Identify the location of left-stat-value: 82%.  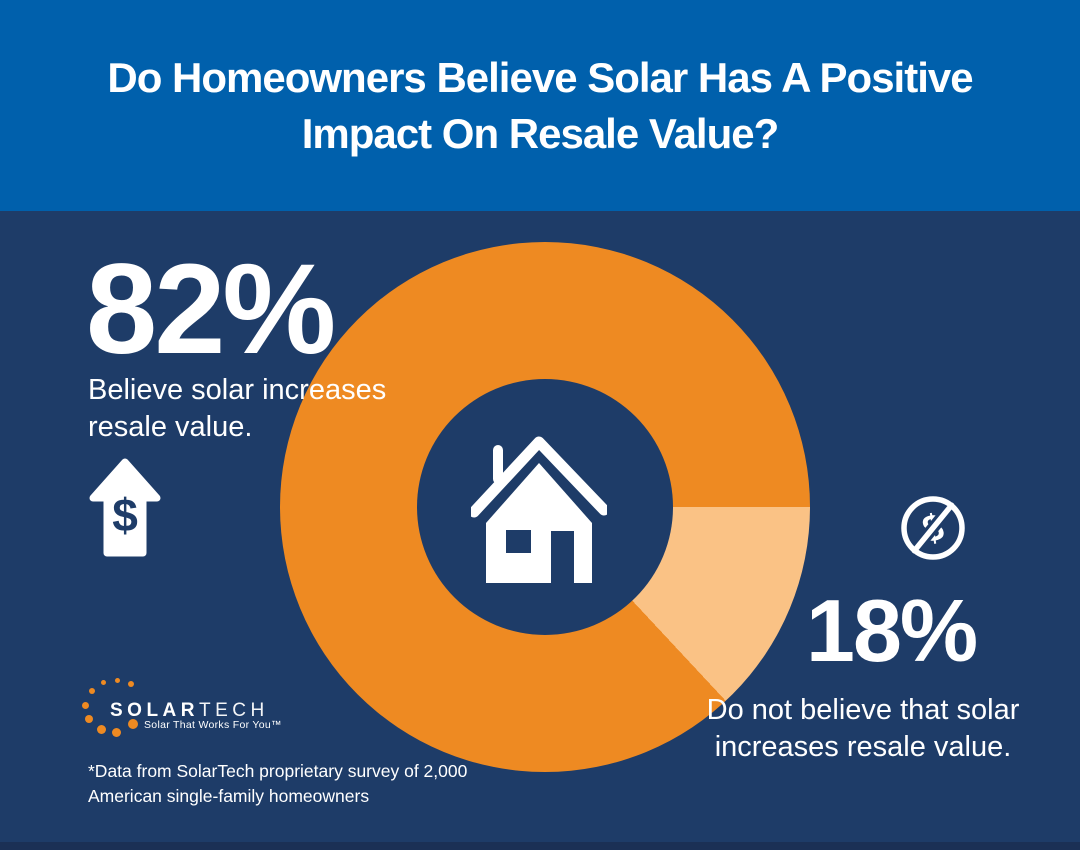
(211, 309).